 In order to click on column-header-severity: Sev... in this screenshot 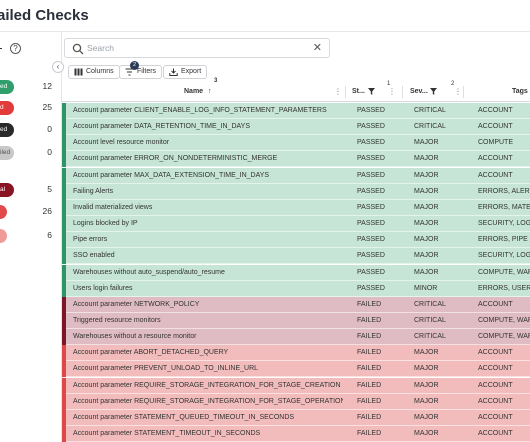, I will do `click(419, 92)`.